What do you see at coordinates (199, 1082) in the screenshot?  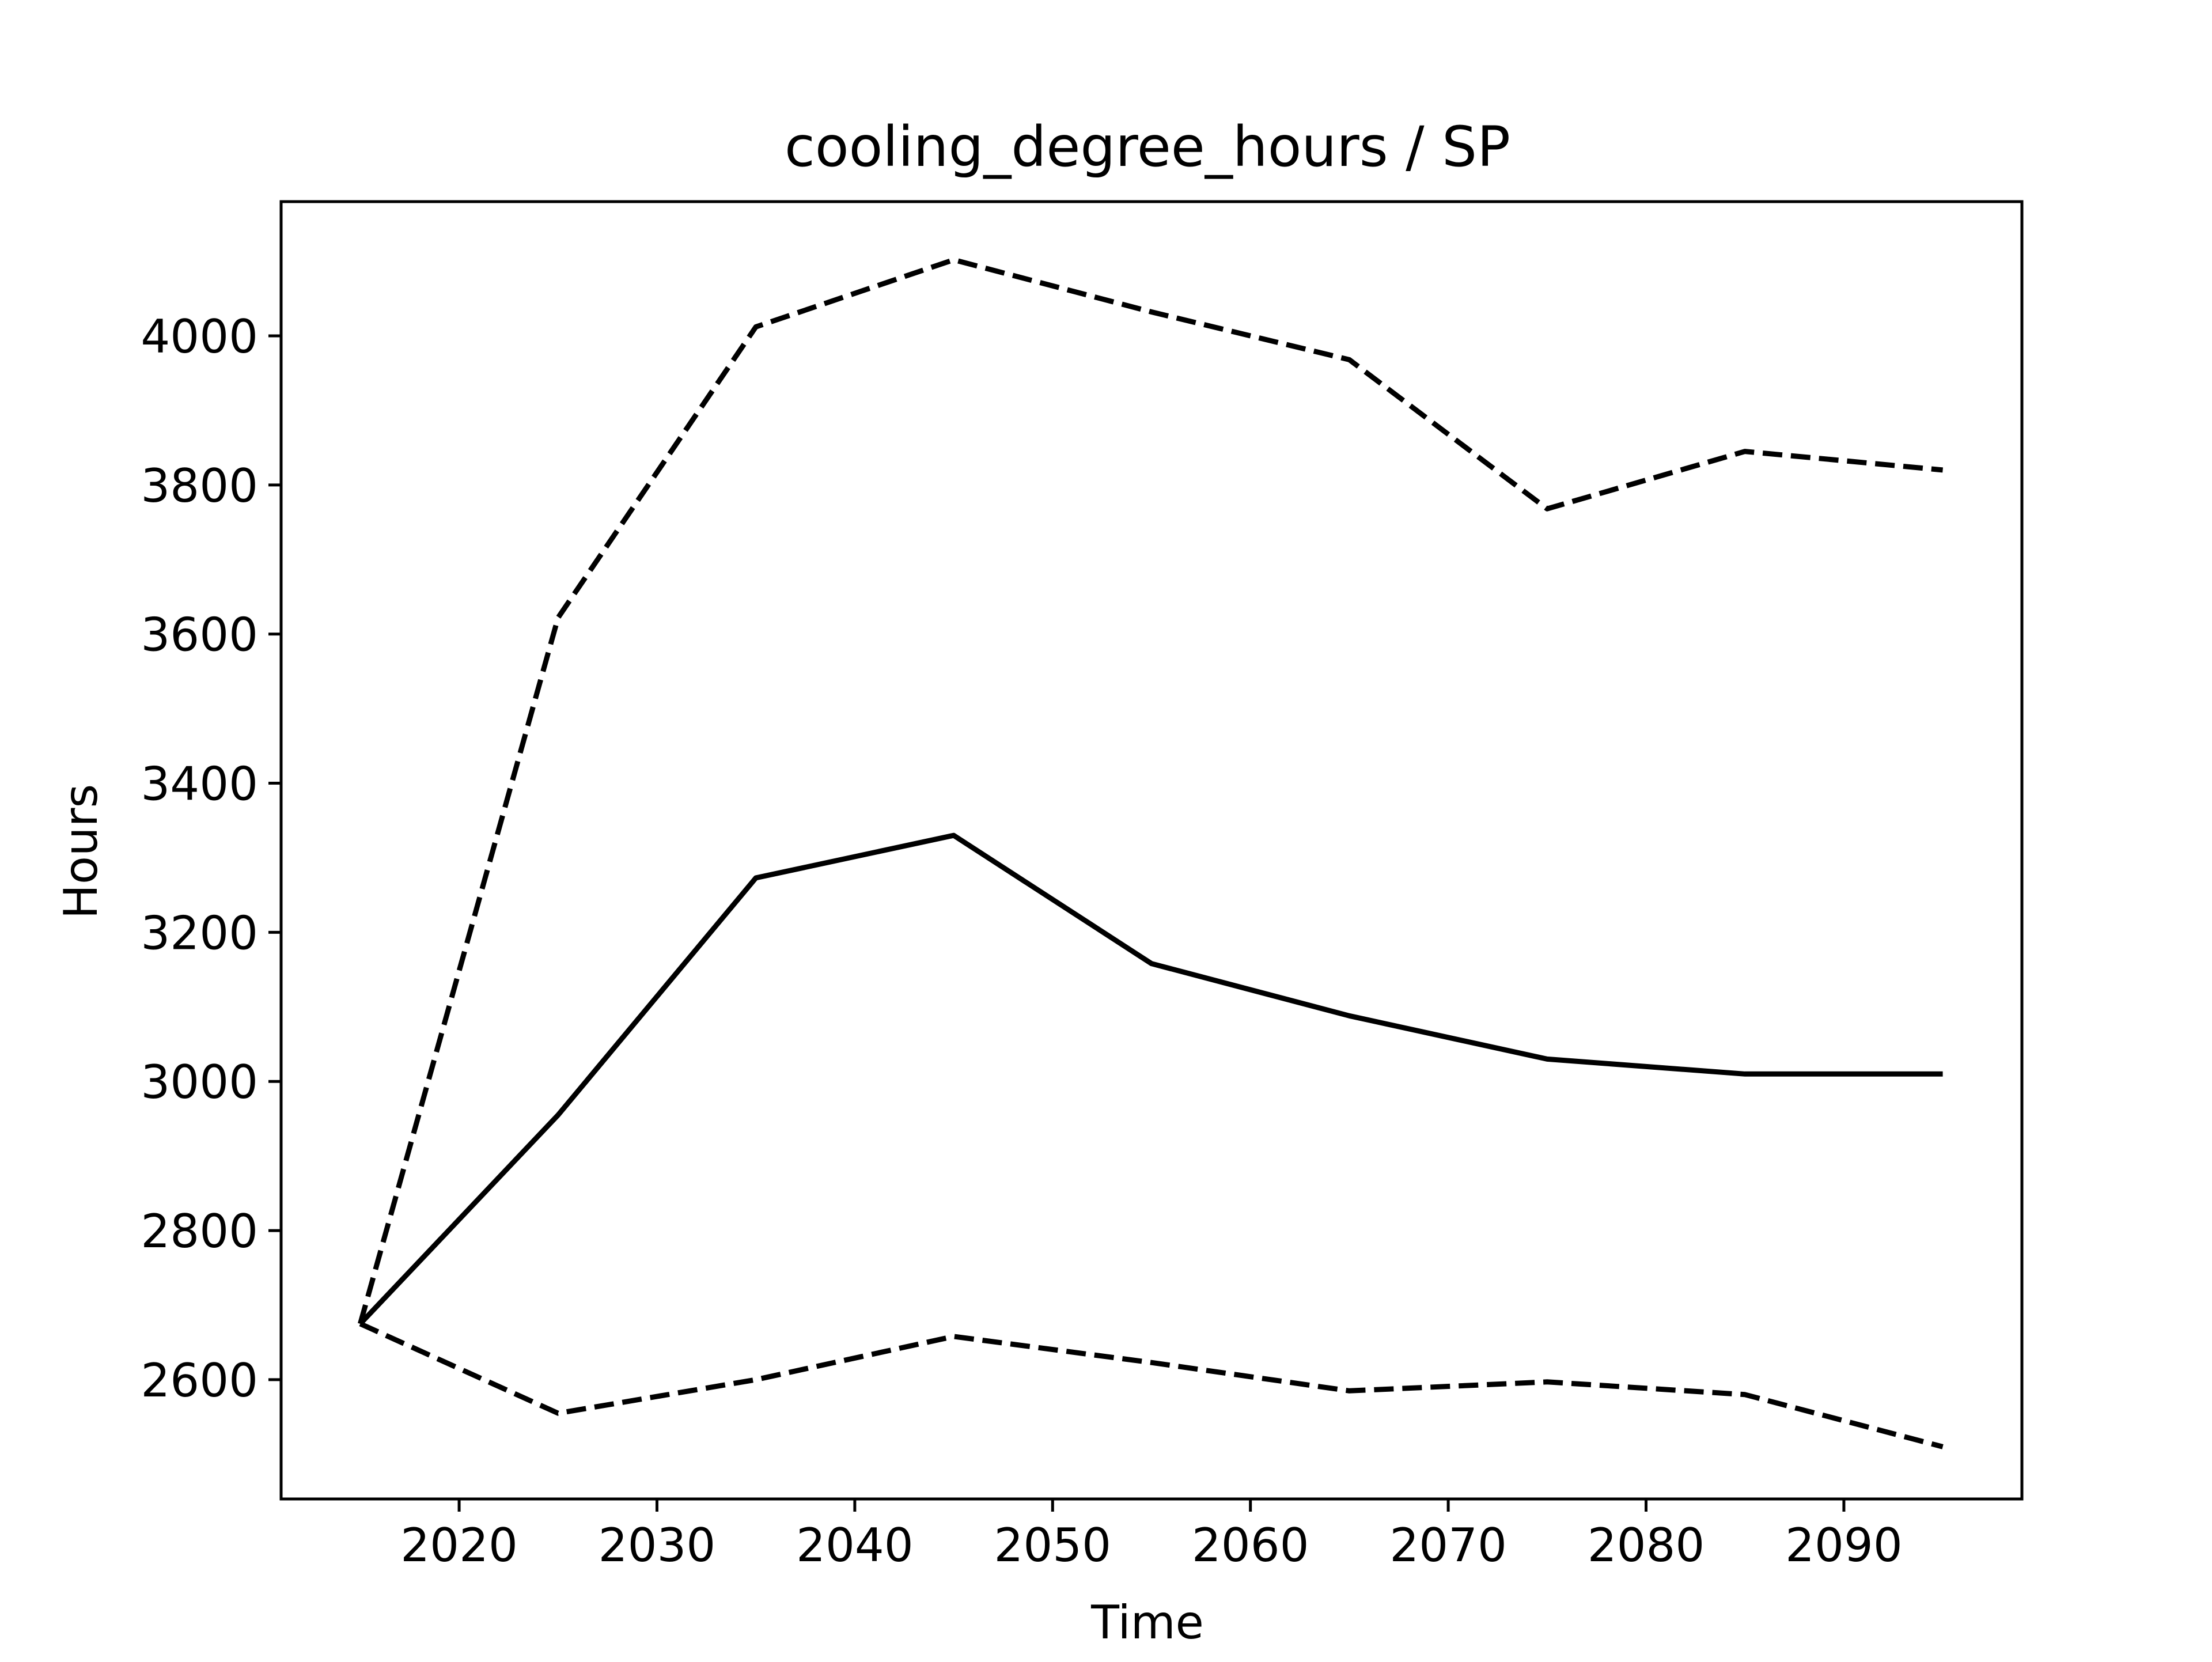 I see `y-tick-label-3000: 3000` at bounding box center [199, 1082].